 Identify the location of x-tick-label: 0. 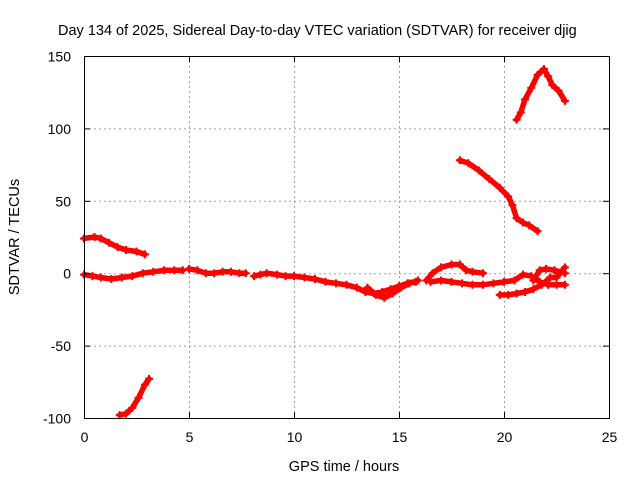
(85, 437).